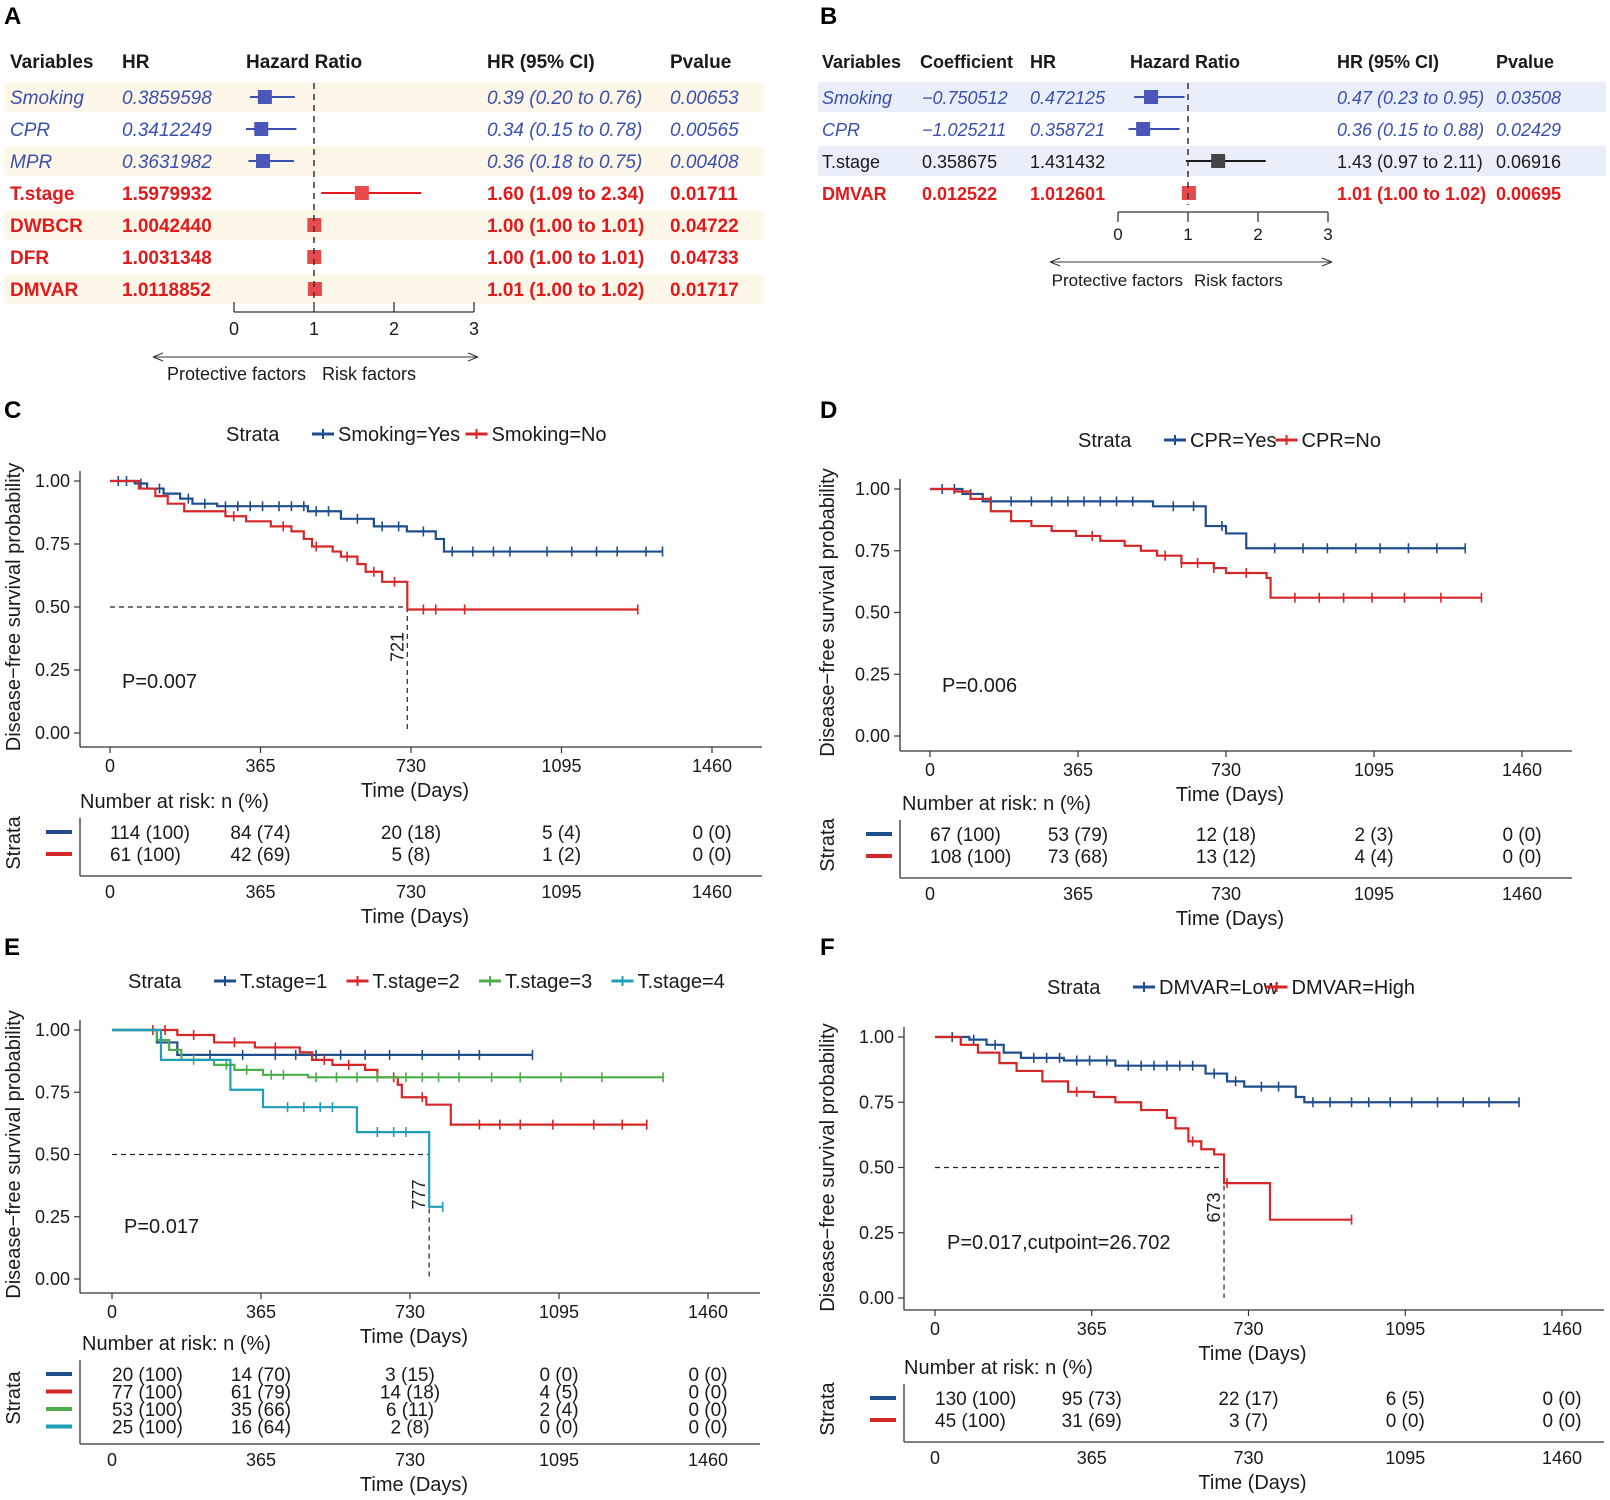 The width and height of the screenshot is (1610, 1500). Describe the element at coordinates (410, 855) in the screenshot. I see `km-risk-value: 5 (8)` at that location.